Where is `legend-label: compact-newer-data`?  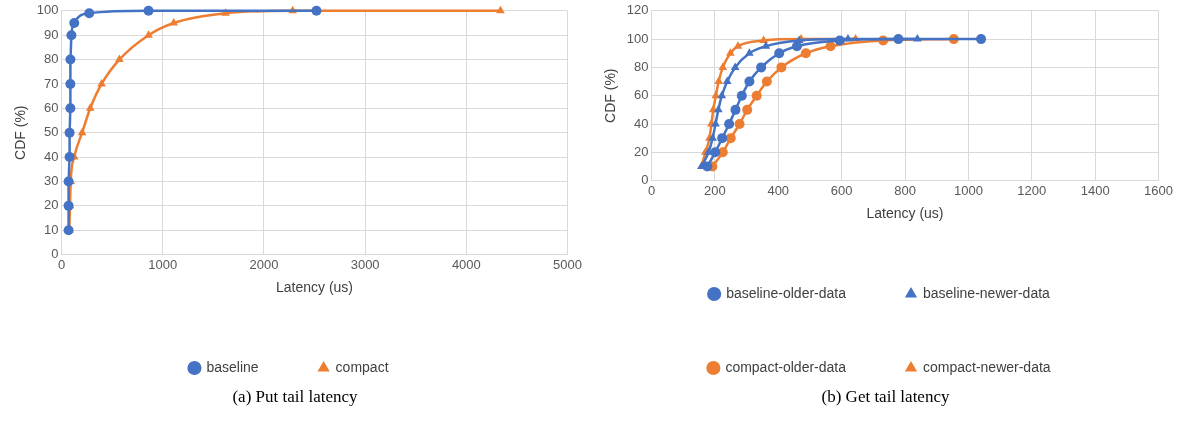 legend-label: compact-newer-data is located at coordinates (987, 366).